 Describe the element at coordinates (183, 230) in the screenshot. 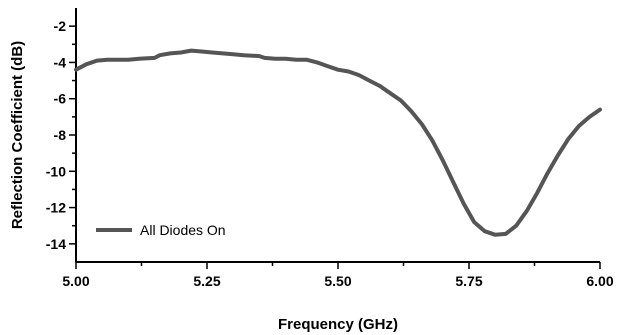

I see `legend-label: All Diodes On` at that location.